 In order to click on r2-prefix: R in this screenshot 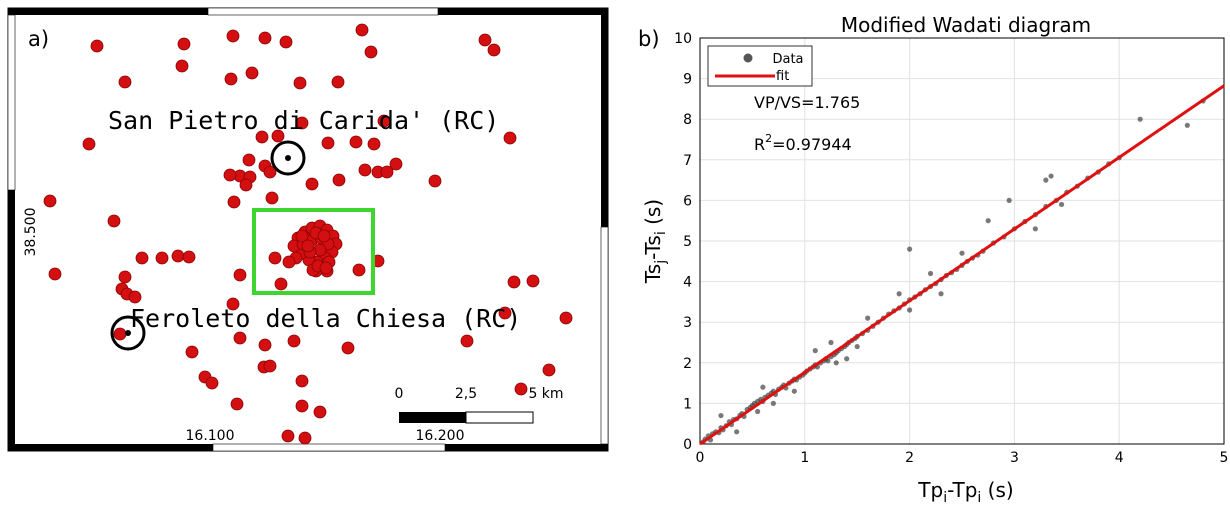, I will do `click(759, 144)`.